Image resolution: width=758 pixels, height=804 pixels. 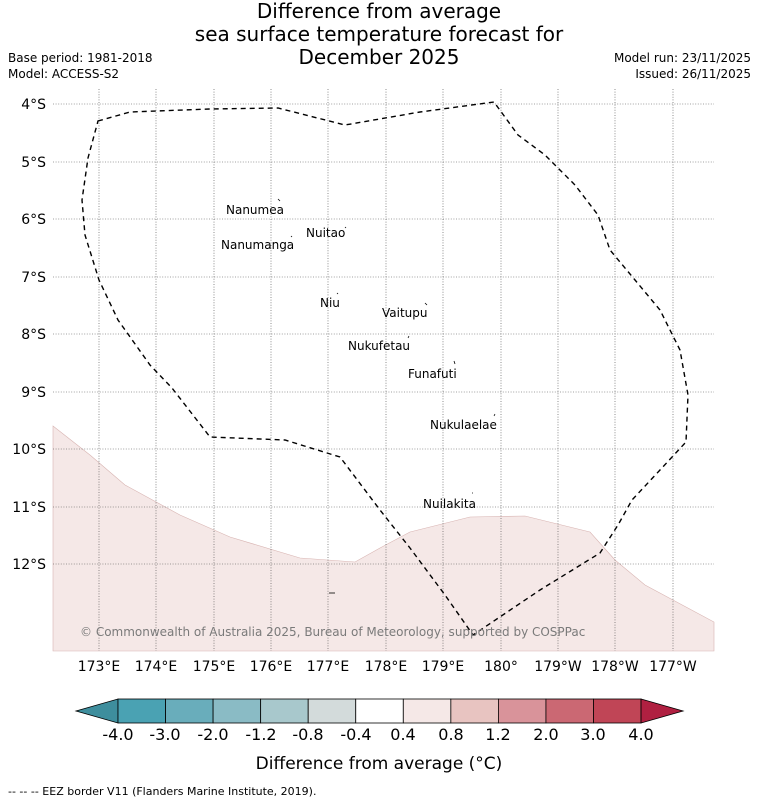 What do you see at coordinates (693, 74) in the screenshot?
I see `issued-date: Issued: 26/11/2025` at bounding box center [693, 74].